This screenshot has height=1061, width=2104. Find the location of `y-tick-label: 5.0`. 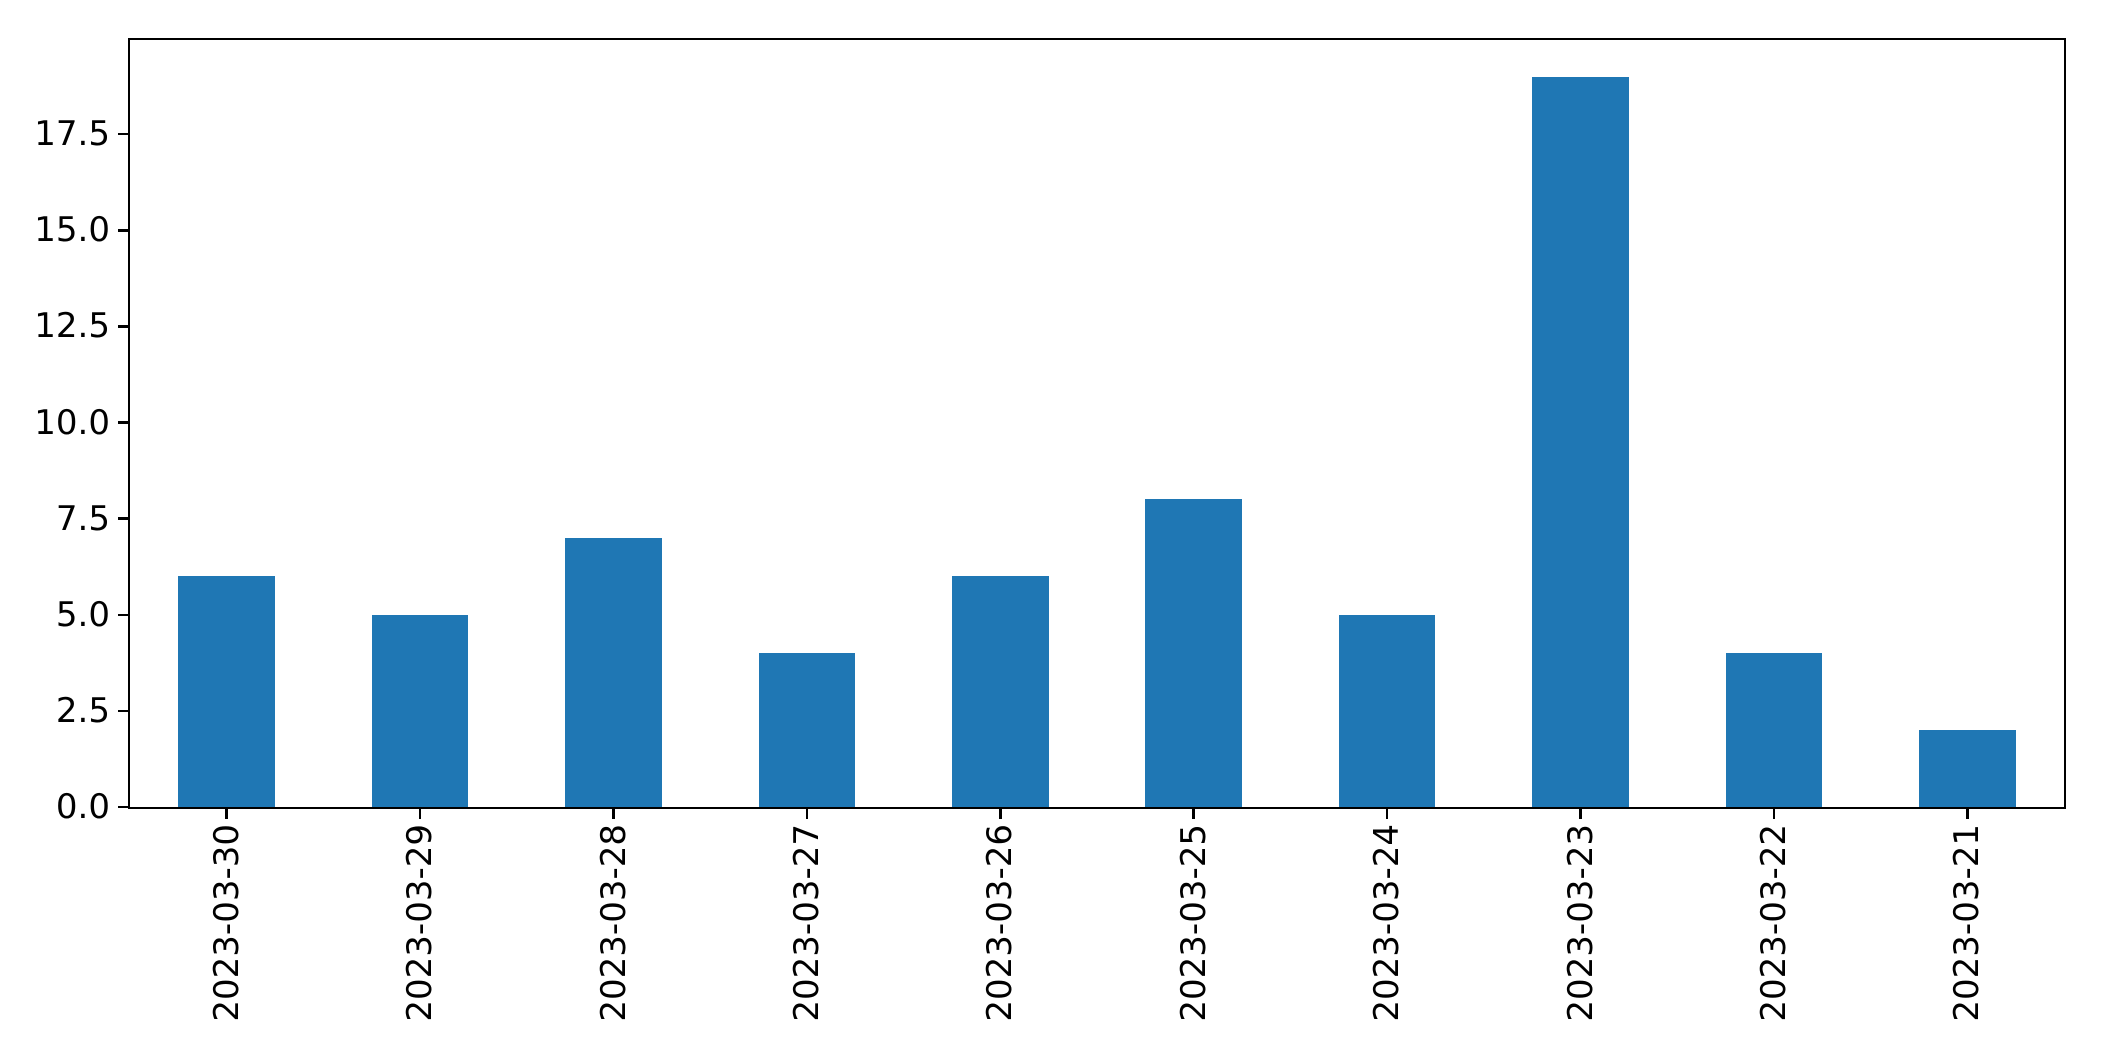

y-tick-label: 5.0 is located at coordinates (82, 614).